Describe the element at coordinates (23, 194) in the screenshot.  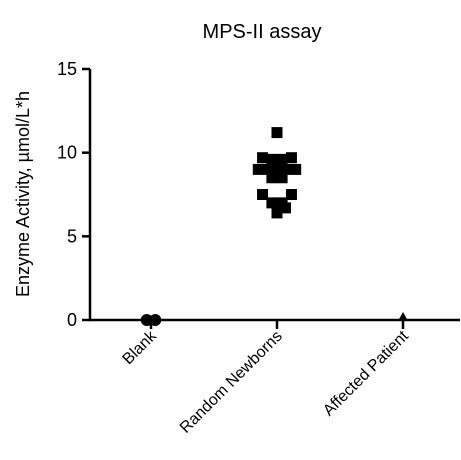
I see `y-axis-label: Enzyme Activity, µmol/L*h` at that location.